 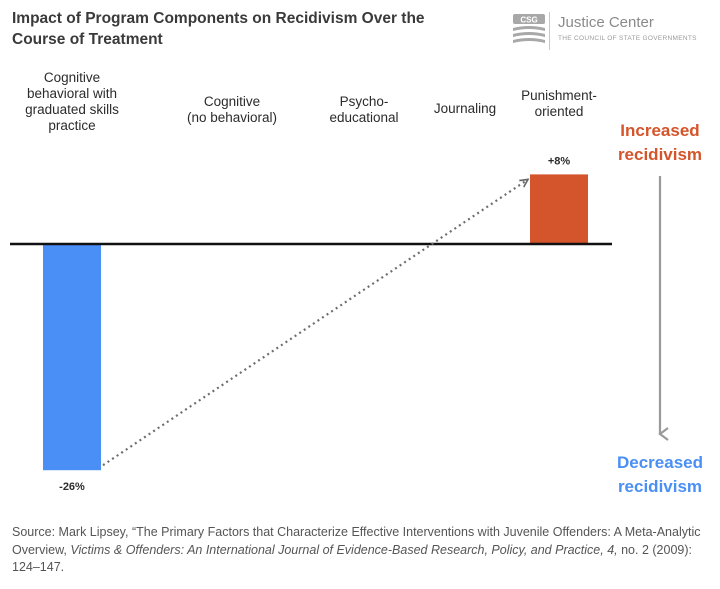 I want to click on csg-badge-icon: CSG, so click(x=529, y=28).